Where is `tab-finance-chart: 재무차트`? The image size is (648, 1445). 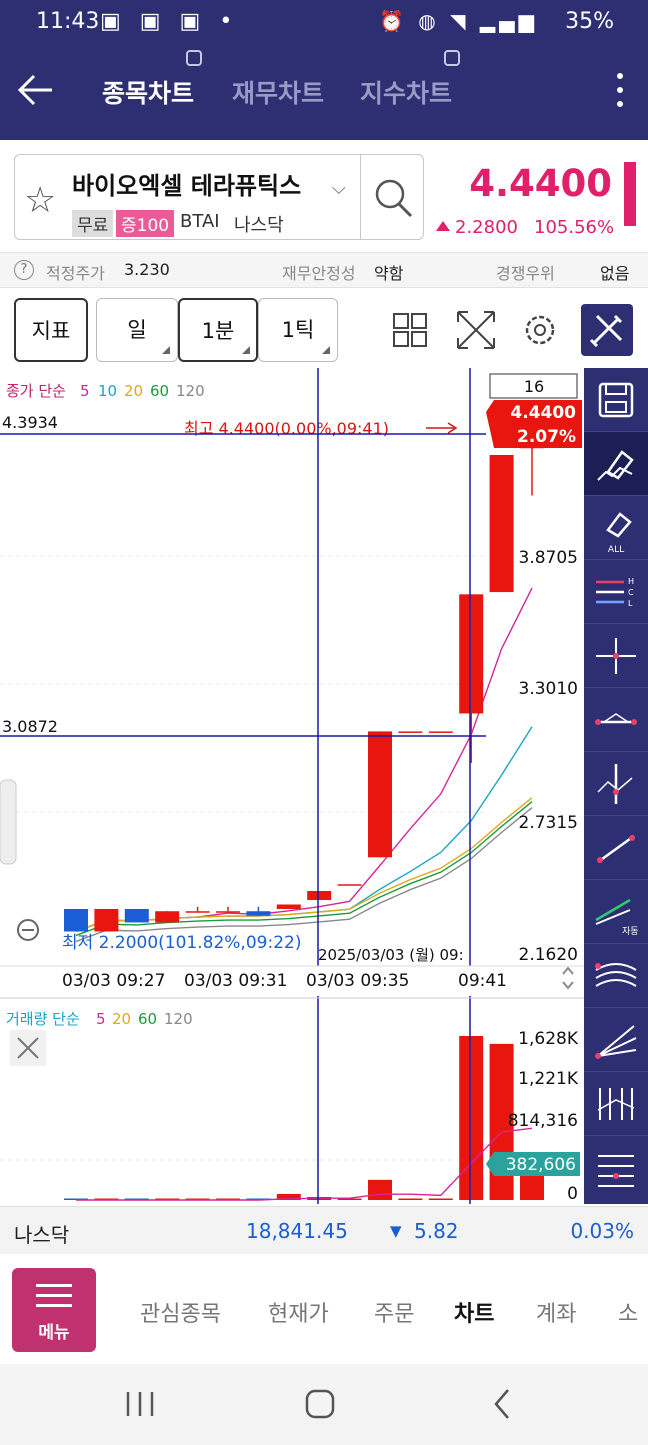
tab-finance-chart: 재무차트 is located at coordinates (278, 93).